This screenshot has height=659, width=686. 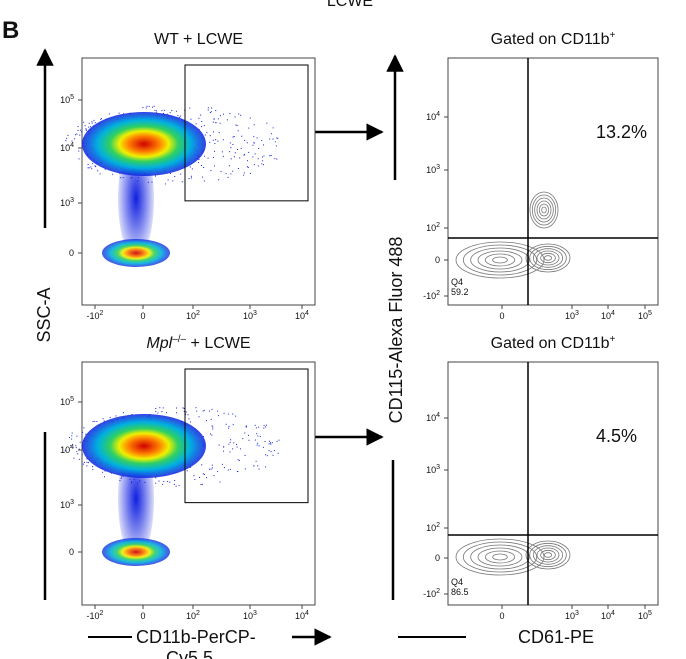 I want to click on tick-label: 10⁵, so click(x=67, y=401).